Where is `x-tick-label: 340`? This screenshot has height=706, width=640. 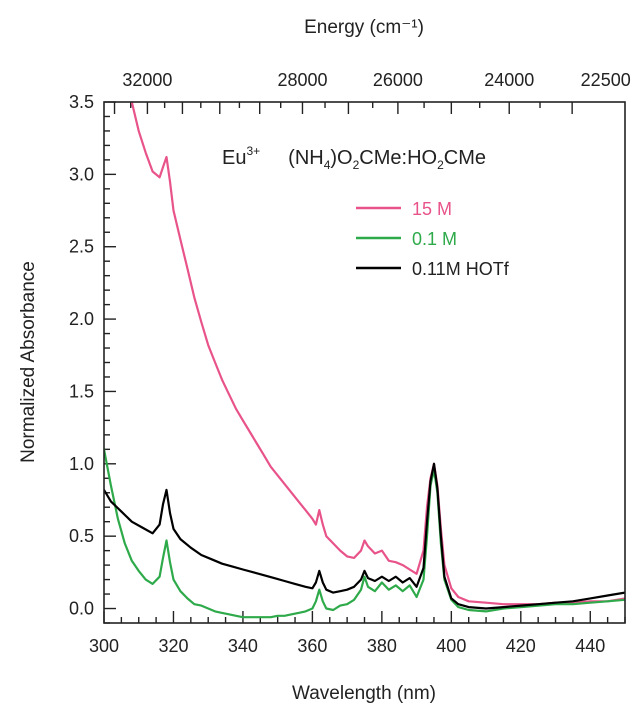 x-tick-label: 340 is located at coordinates (243, 646).